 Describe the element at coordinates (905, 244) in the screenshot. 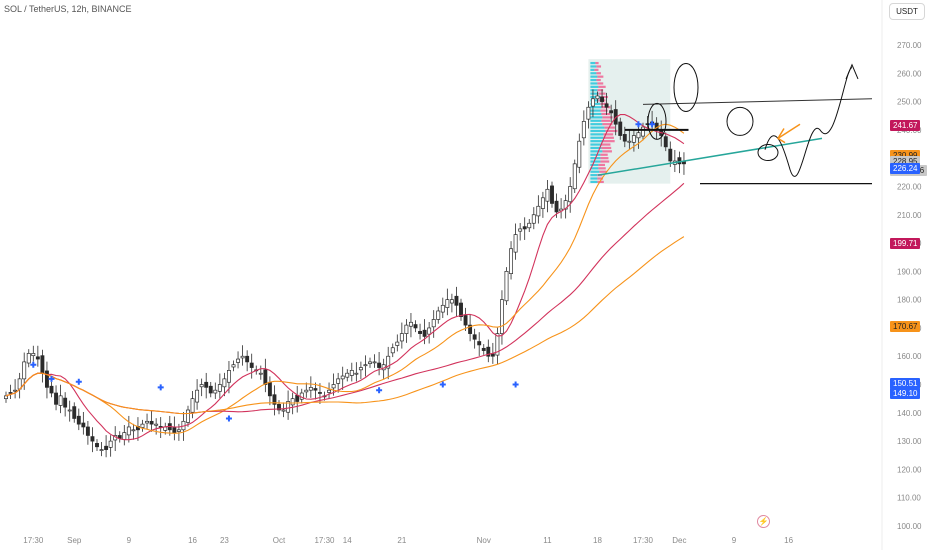

I see `price-badge: 199.71` at that location.